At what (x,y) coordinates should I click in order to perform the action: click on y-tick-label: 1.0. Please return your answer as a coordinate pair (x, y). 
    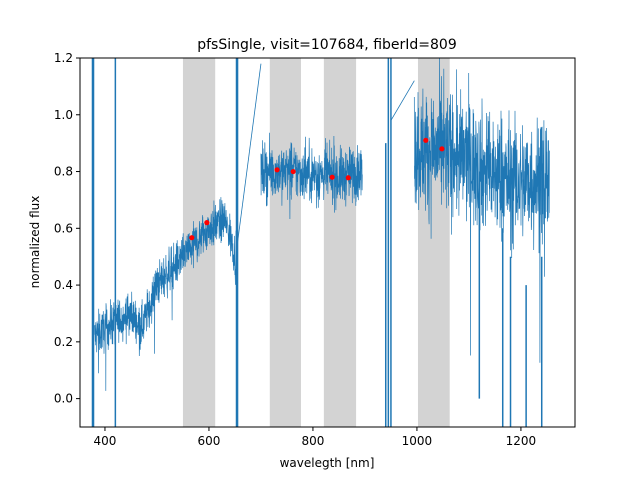
    Looking at the image, I should click on (63, 115).